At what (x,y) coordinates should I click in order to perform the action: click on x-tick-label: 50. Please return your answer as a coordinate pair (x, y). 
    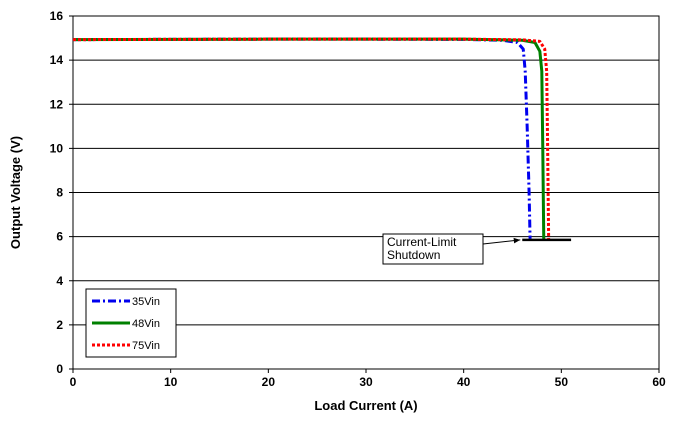
    Looking at the image, I should click on (562, 382).